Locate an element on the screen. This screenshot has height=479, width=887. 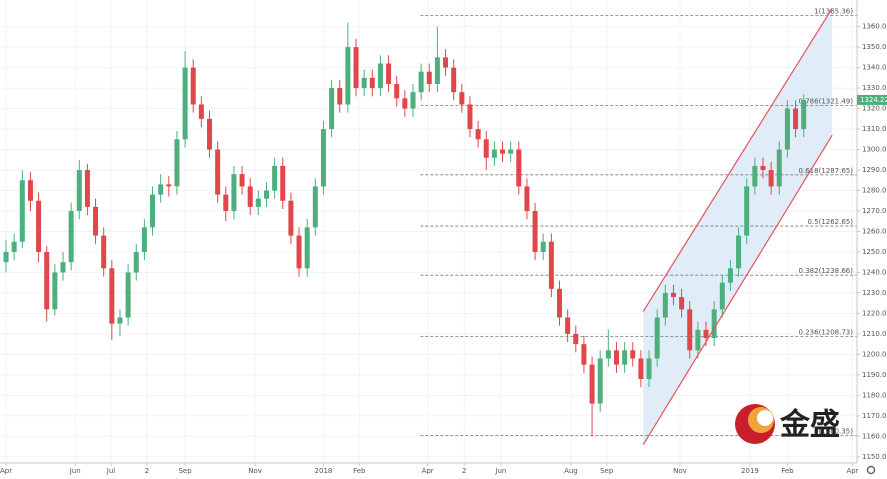
logo: 金盛 is located at coordinates (787, 424).